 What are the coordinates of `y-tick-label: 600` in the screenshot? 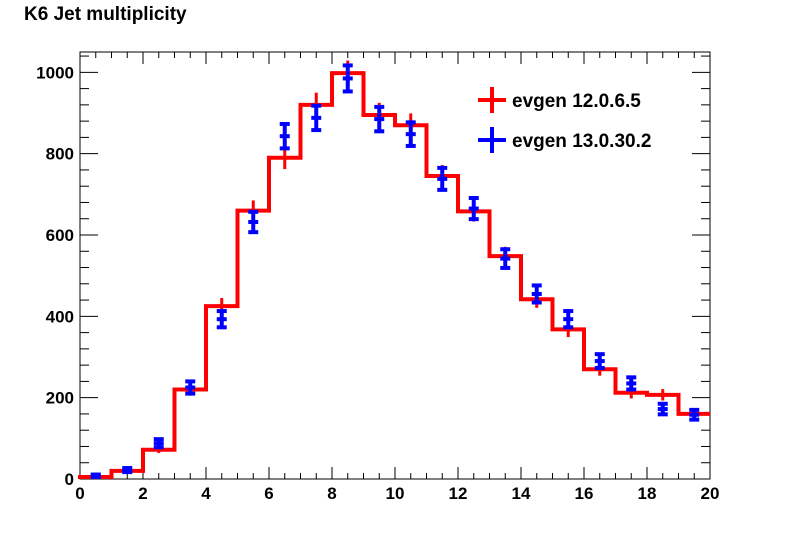 It's located at (60, 235).